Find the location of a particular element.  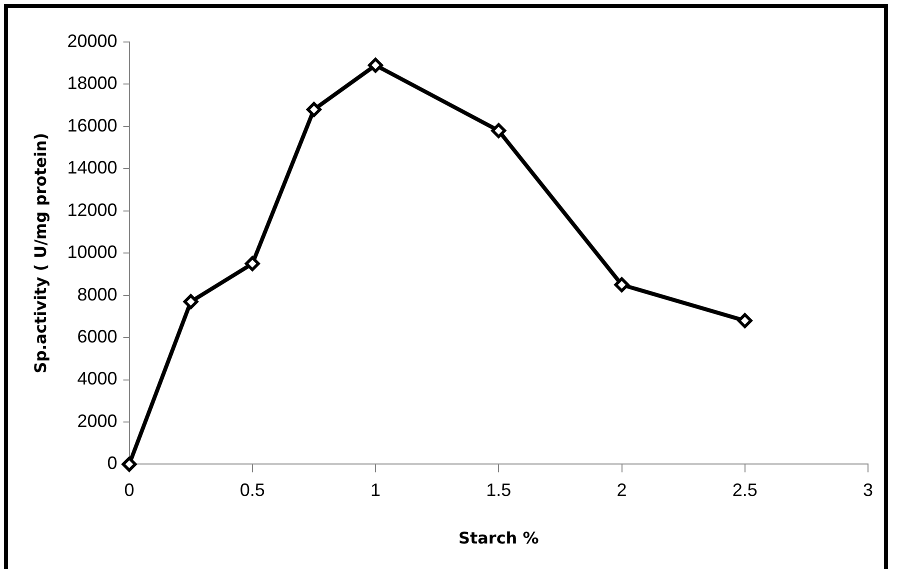

y-tick-label: 8000 is located at coordinates (97, 294).